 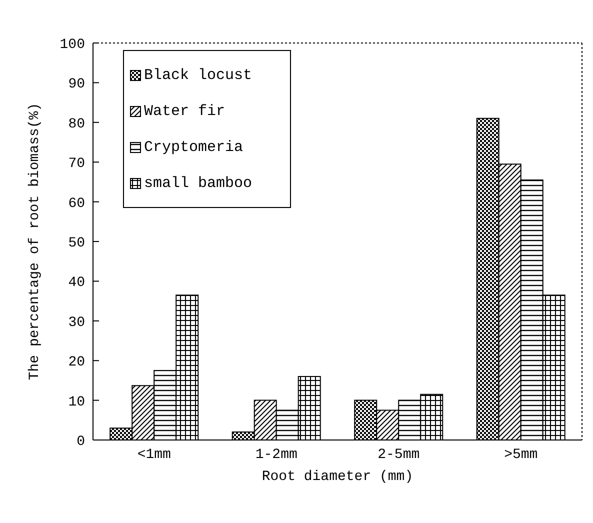 I want to click on y-tick-label: 20, so click(x=76, y=362).